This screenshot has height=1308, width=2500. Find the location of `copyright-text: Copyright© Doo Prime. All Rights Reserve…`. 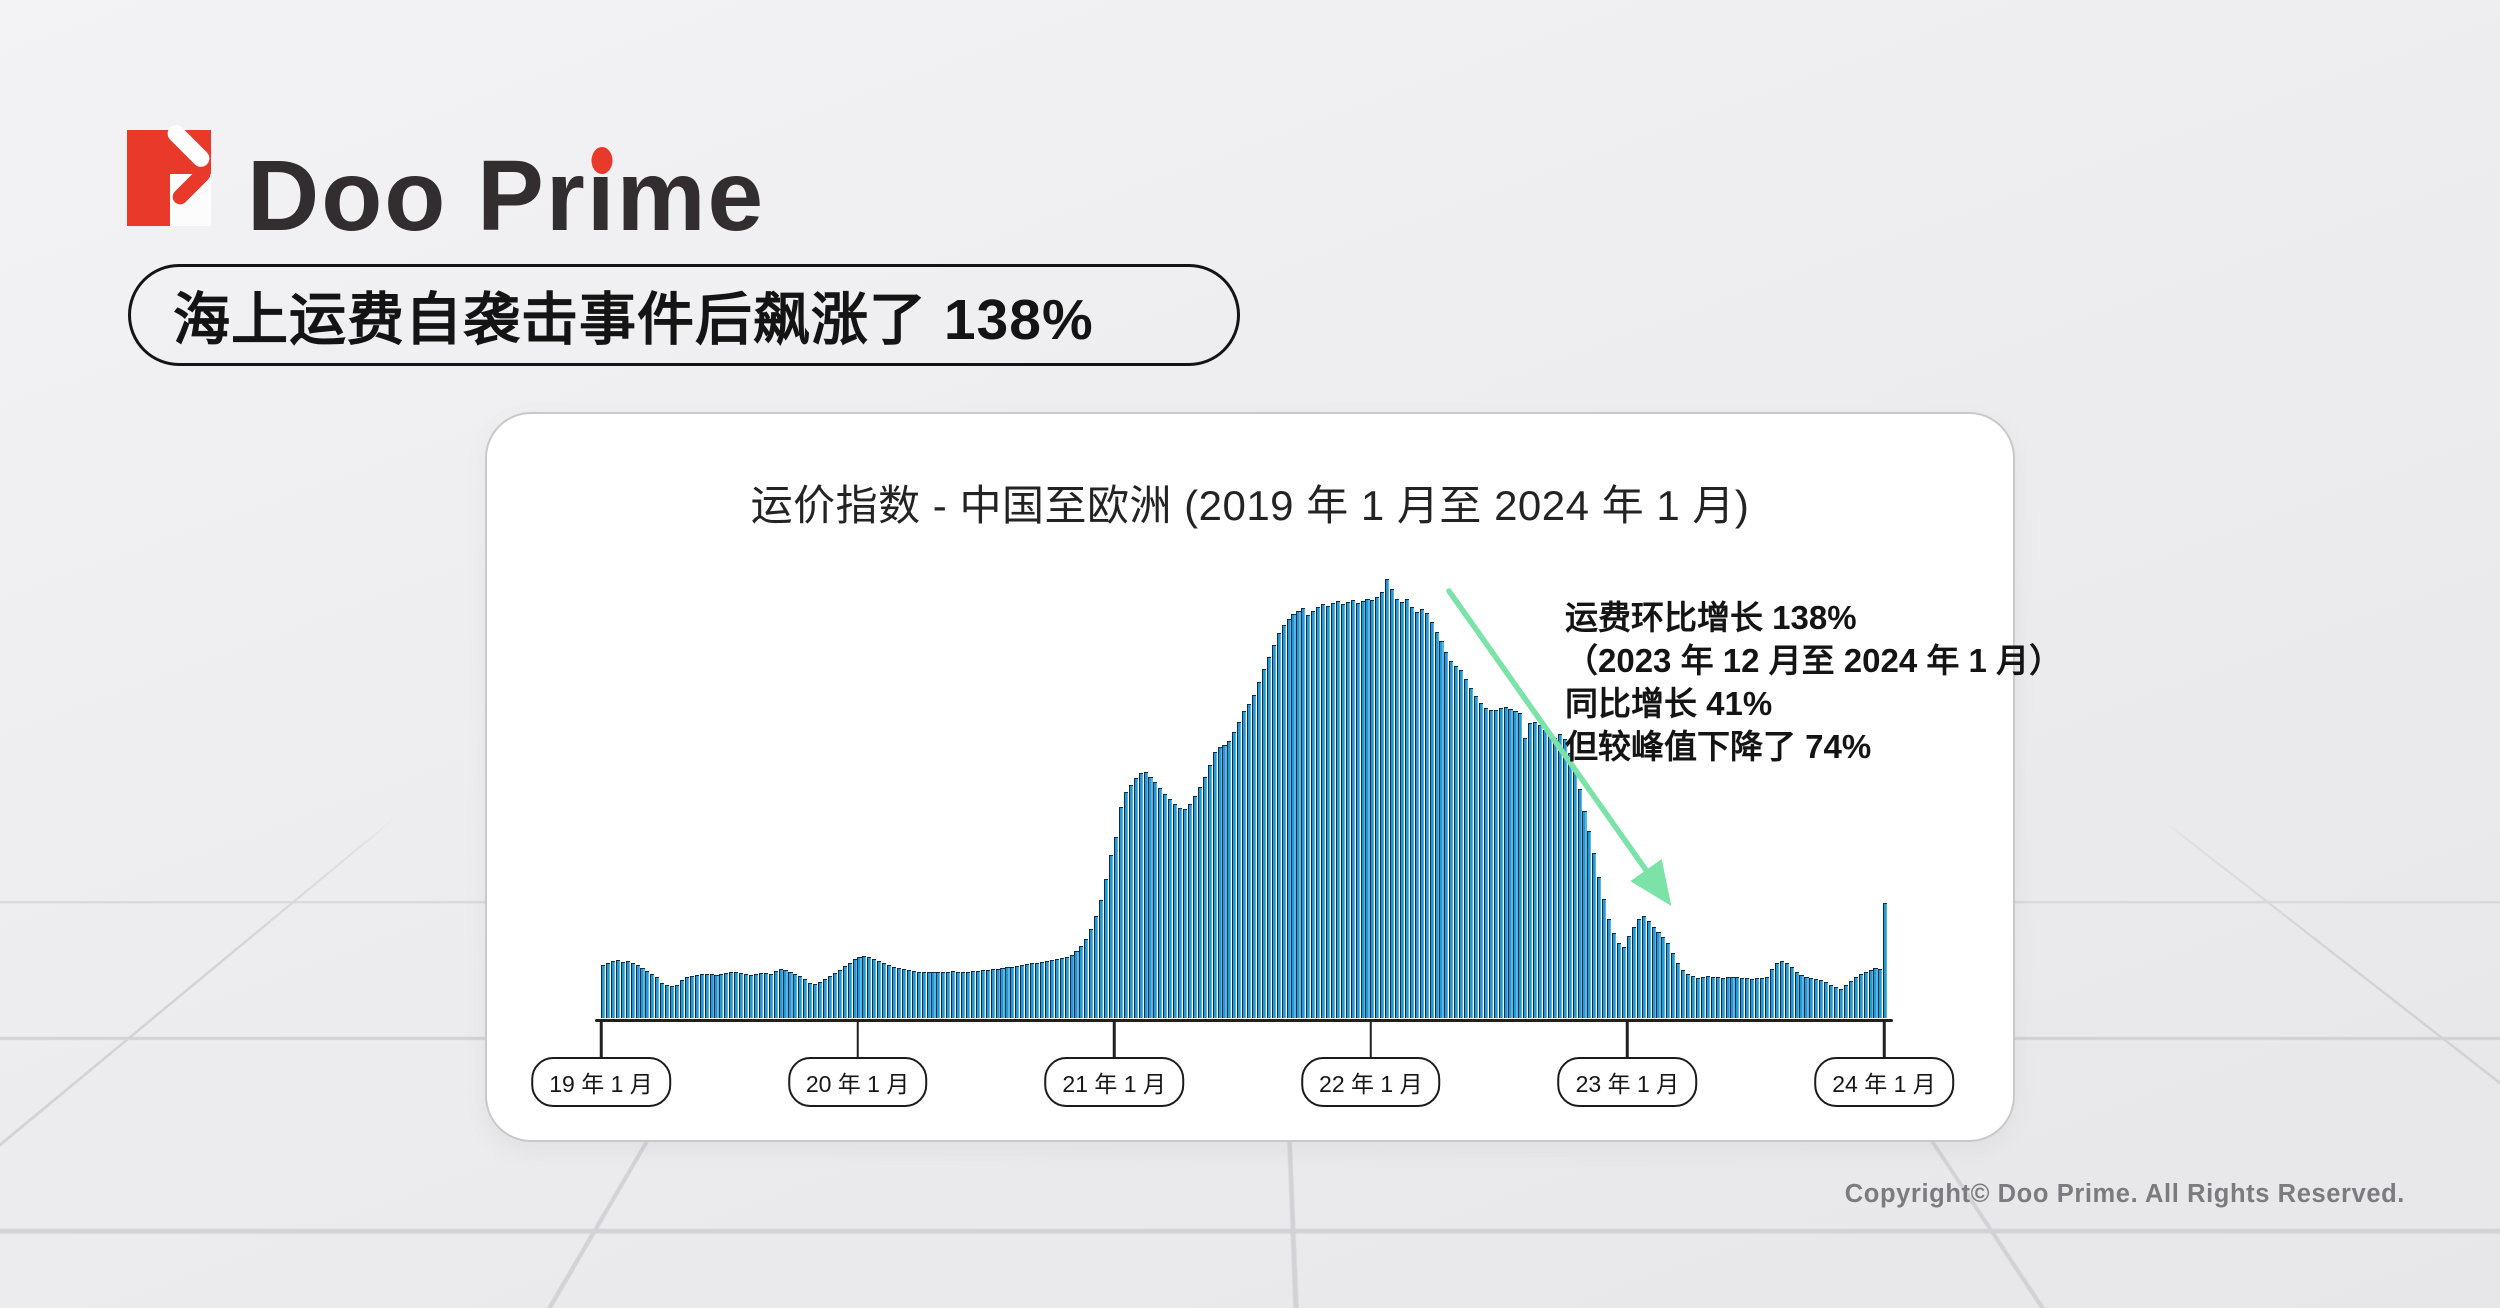

copyright-text: Copyright© Doo Prime. All Rights Reserve… is located at coordinates (2124, 1194).